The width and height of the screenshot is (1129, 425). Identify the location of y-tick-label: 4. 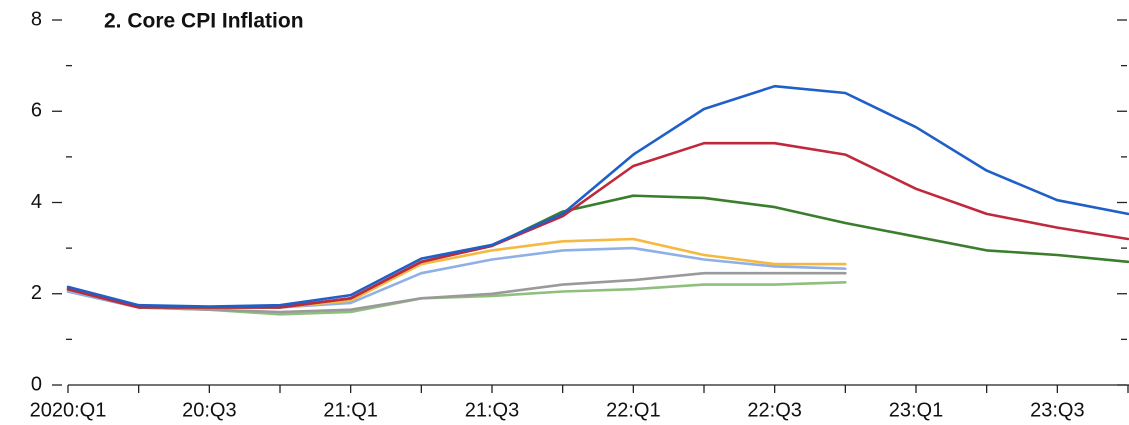
(36, 202).